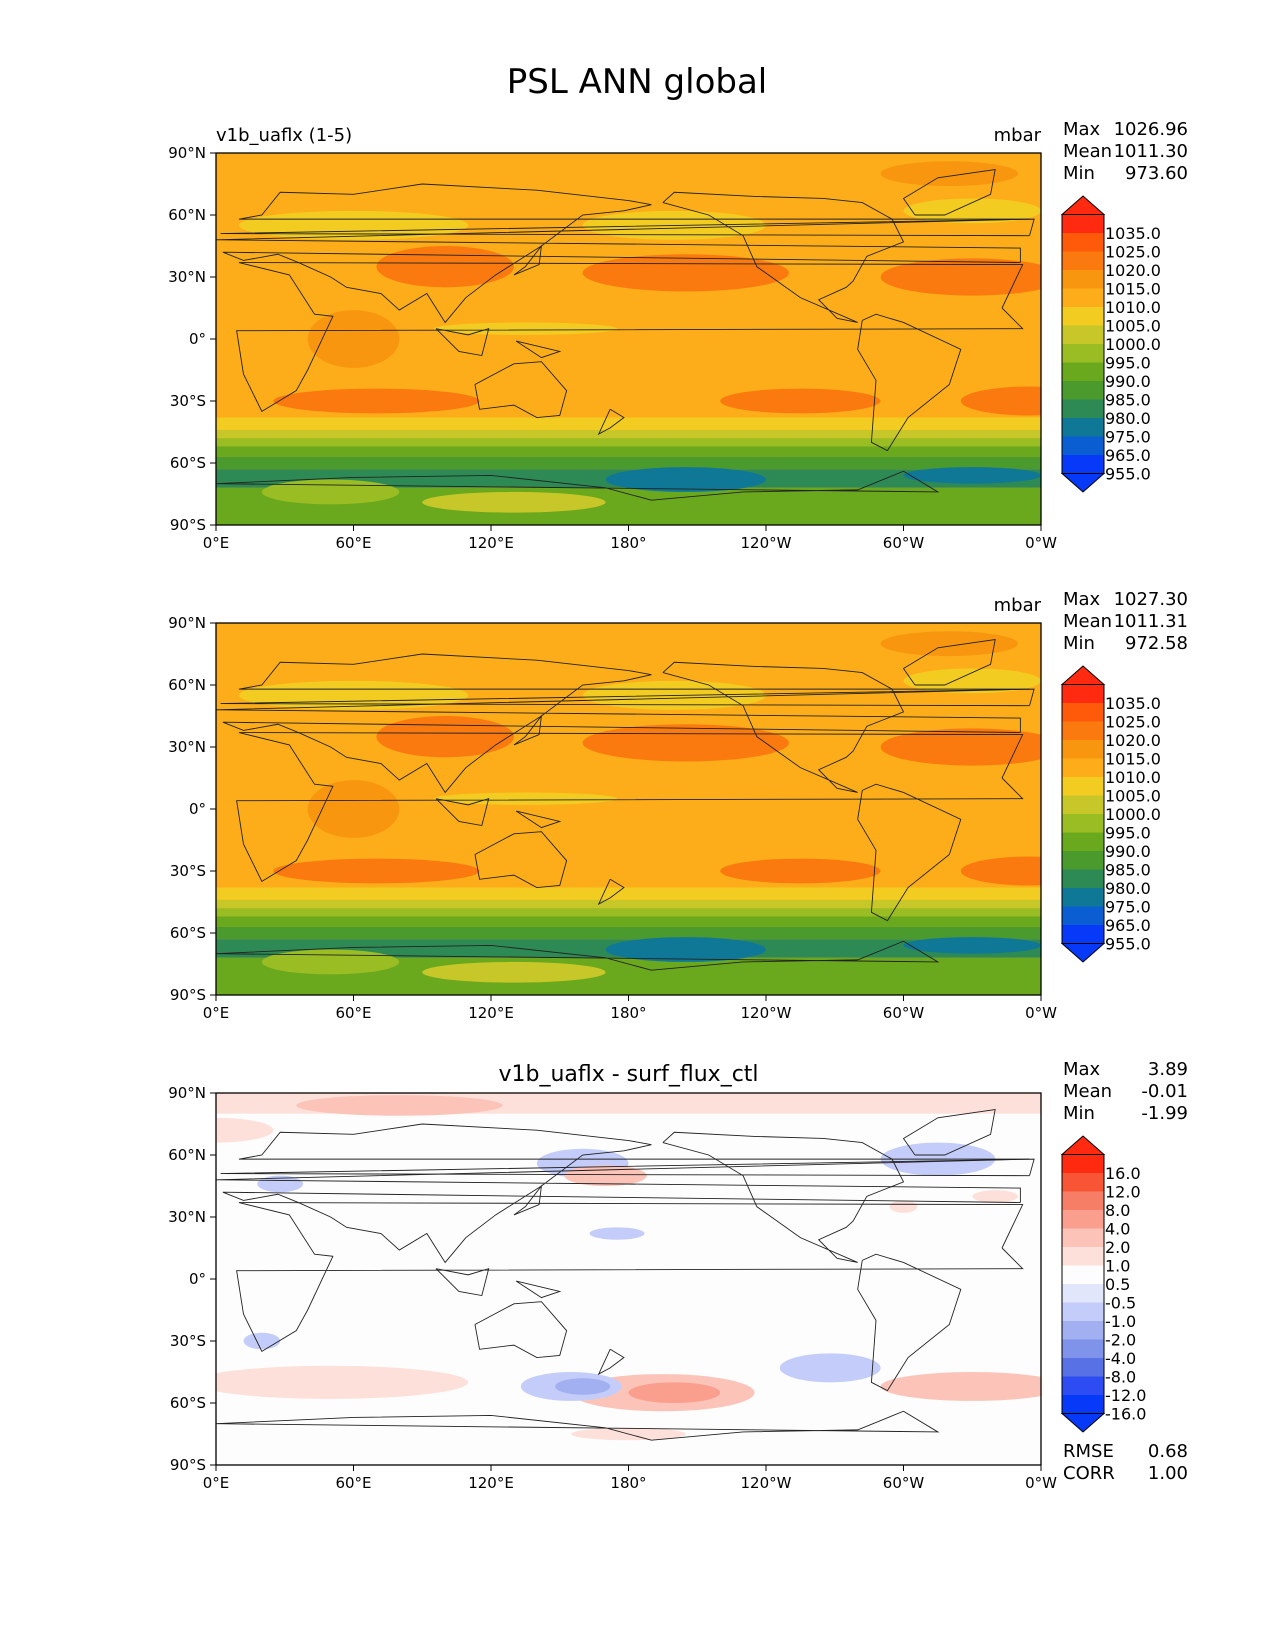 This screenshot has height=1650, width=1275. I want to click on colorbar-level-label: 990.0, so click(1128, 851).